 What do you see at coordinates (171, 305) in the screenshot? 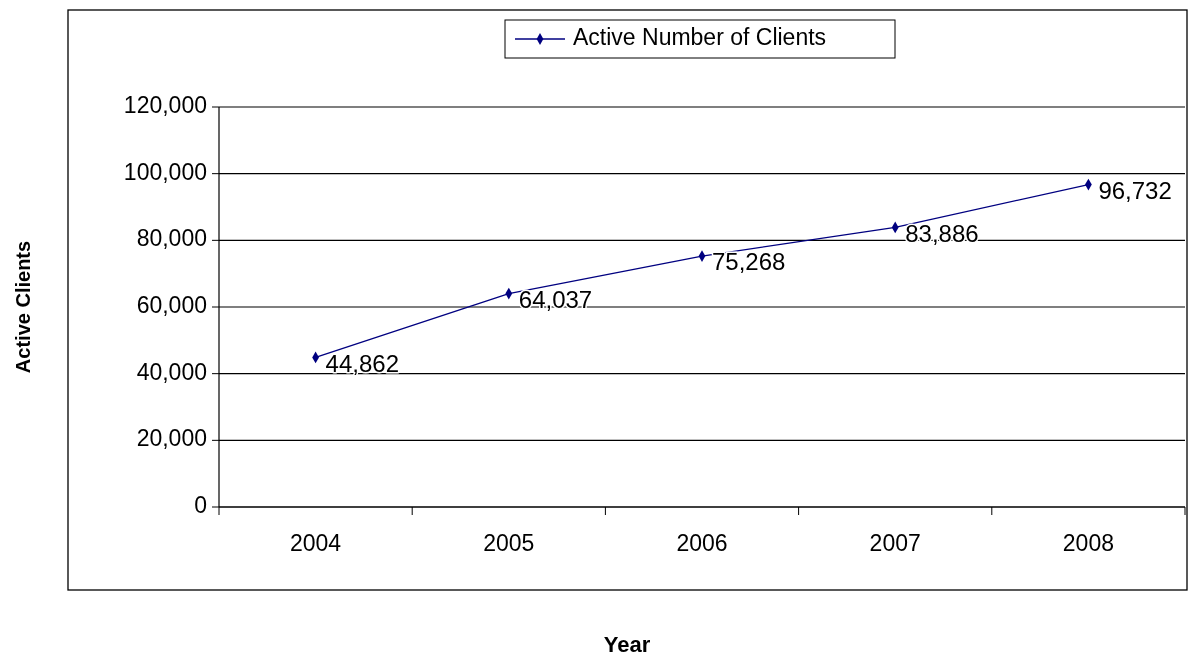
I see `y-tick-label: 60,000` at bounding box center [171, 305].